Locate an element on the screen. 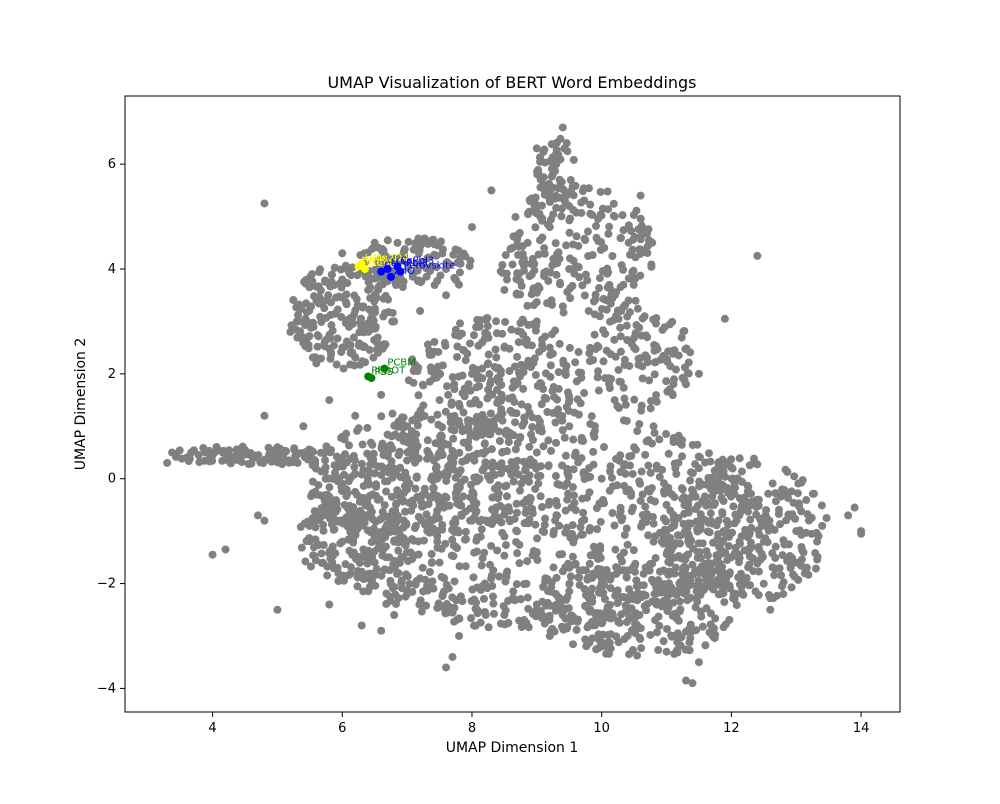 The width and height of the screenshot is (1000, 804). point-label: LiCoO2 is located at coordinates (386, 263).